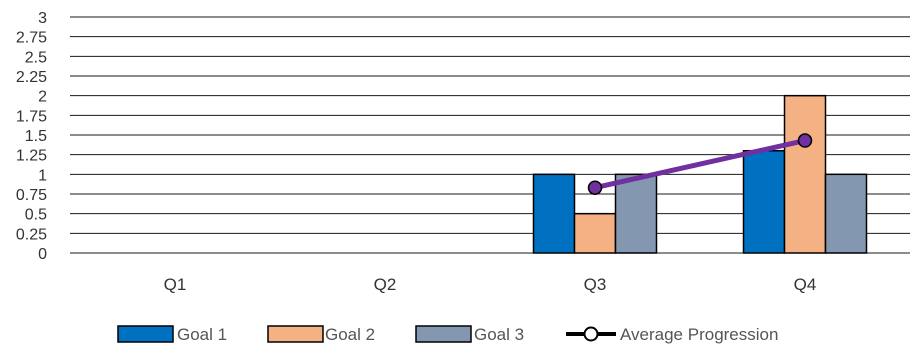  I want to click on y-tick-label: 2, so click(42, 97).